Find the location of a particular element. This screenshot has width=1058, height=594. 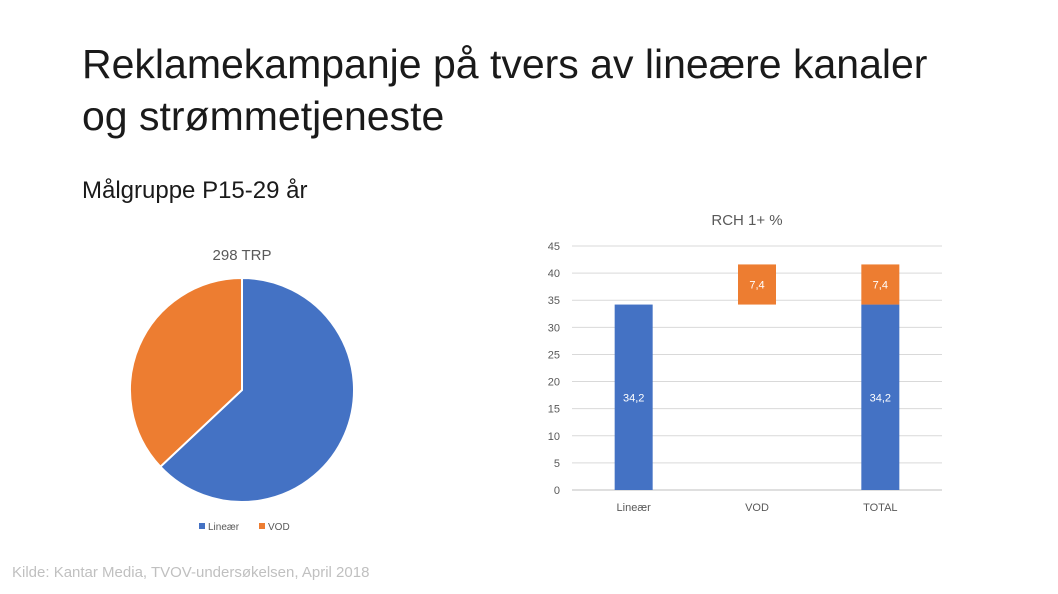

bar-y-axis: 0 5 10 15 20 25 30 35 40 45 is located at coordinates (554, 369).